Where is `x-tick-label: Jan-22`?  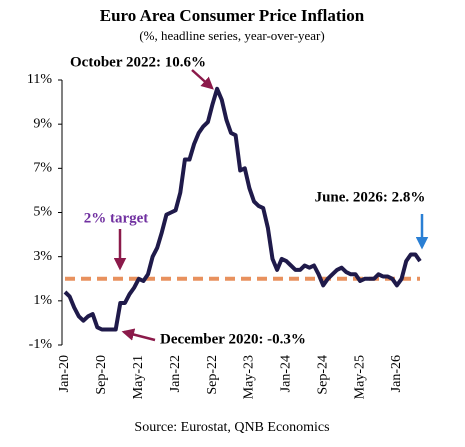
x-tick-label: Jan-22 is located at coordinates (175, 373).